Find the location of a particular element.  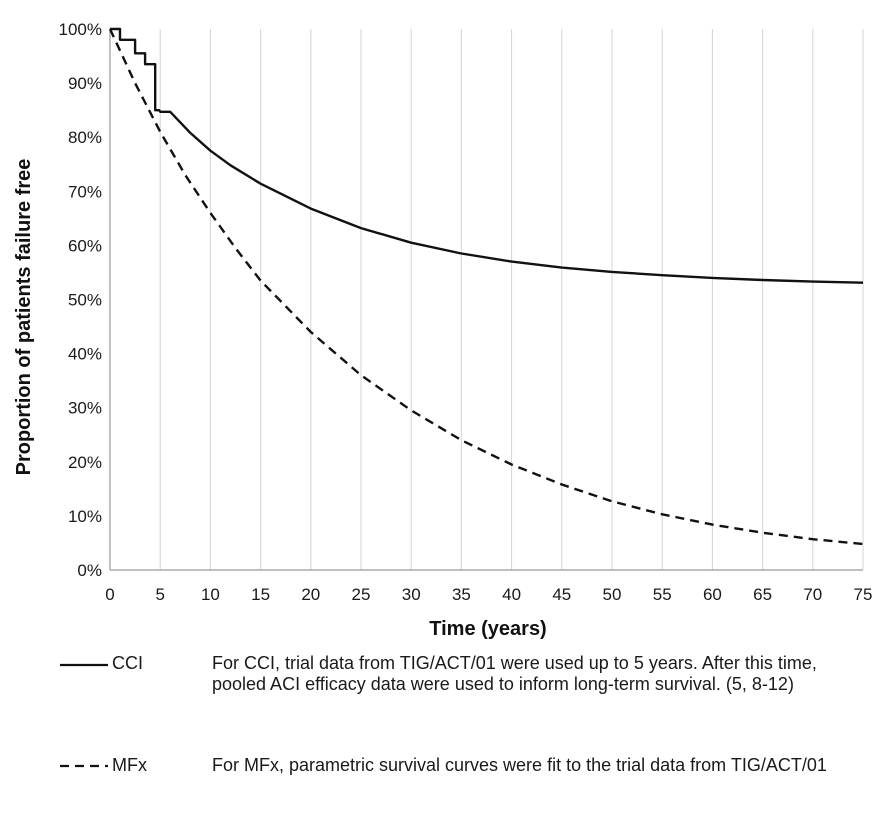

x-tick-label: 0 is located at coordinates (109, 594).